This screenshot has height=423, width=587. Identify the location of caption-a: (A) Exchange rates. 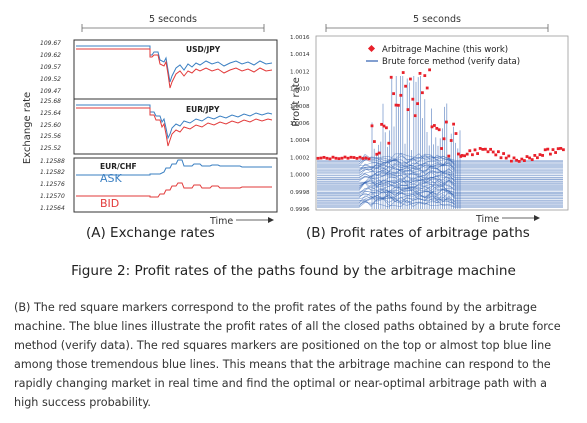
(150, 233).